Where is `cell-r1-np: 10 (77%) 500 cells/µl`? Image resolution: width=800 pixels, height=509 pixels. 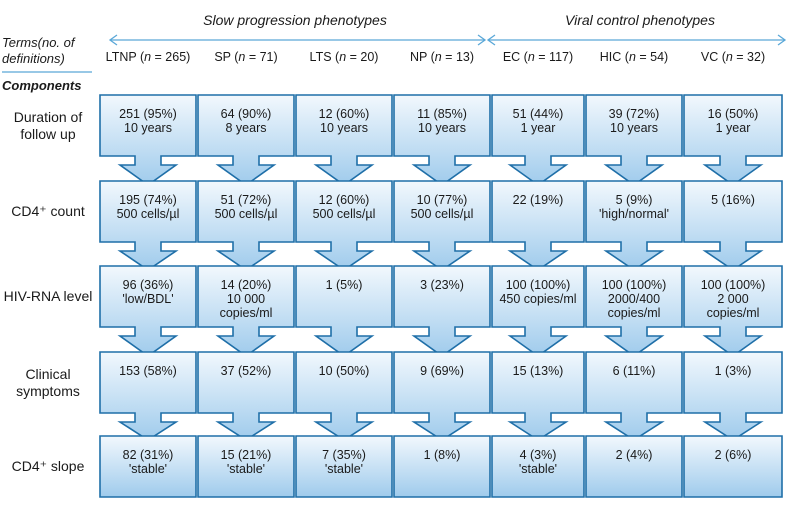 cell-r1-np: 10 (77%) 500 cells/µl is located at coordinates (442, 207).